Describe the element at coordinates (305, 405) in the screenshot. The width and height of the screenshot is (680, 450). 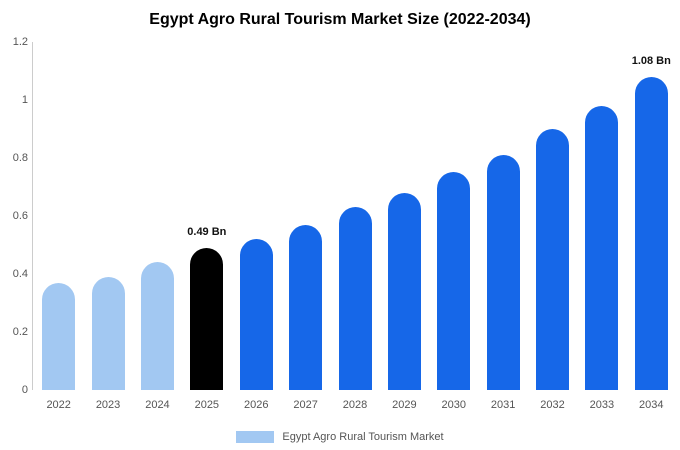
I see `x-axis-label: 2027` at that location.